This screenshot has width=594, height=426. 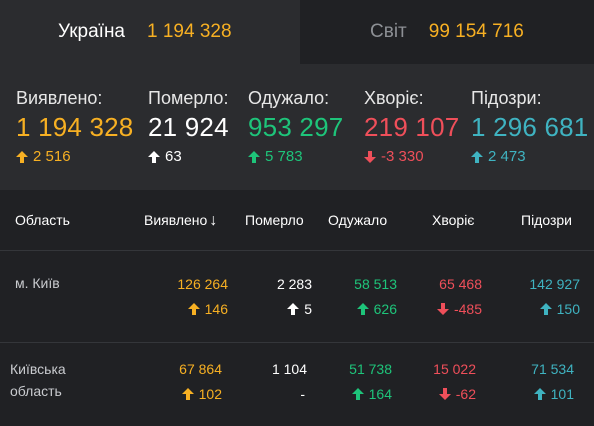 What do you see at coordinates (454, 369) in the screenshot?
I see `row-sick: 15 022` at bounding box center [454, 369].